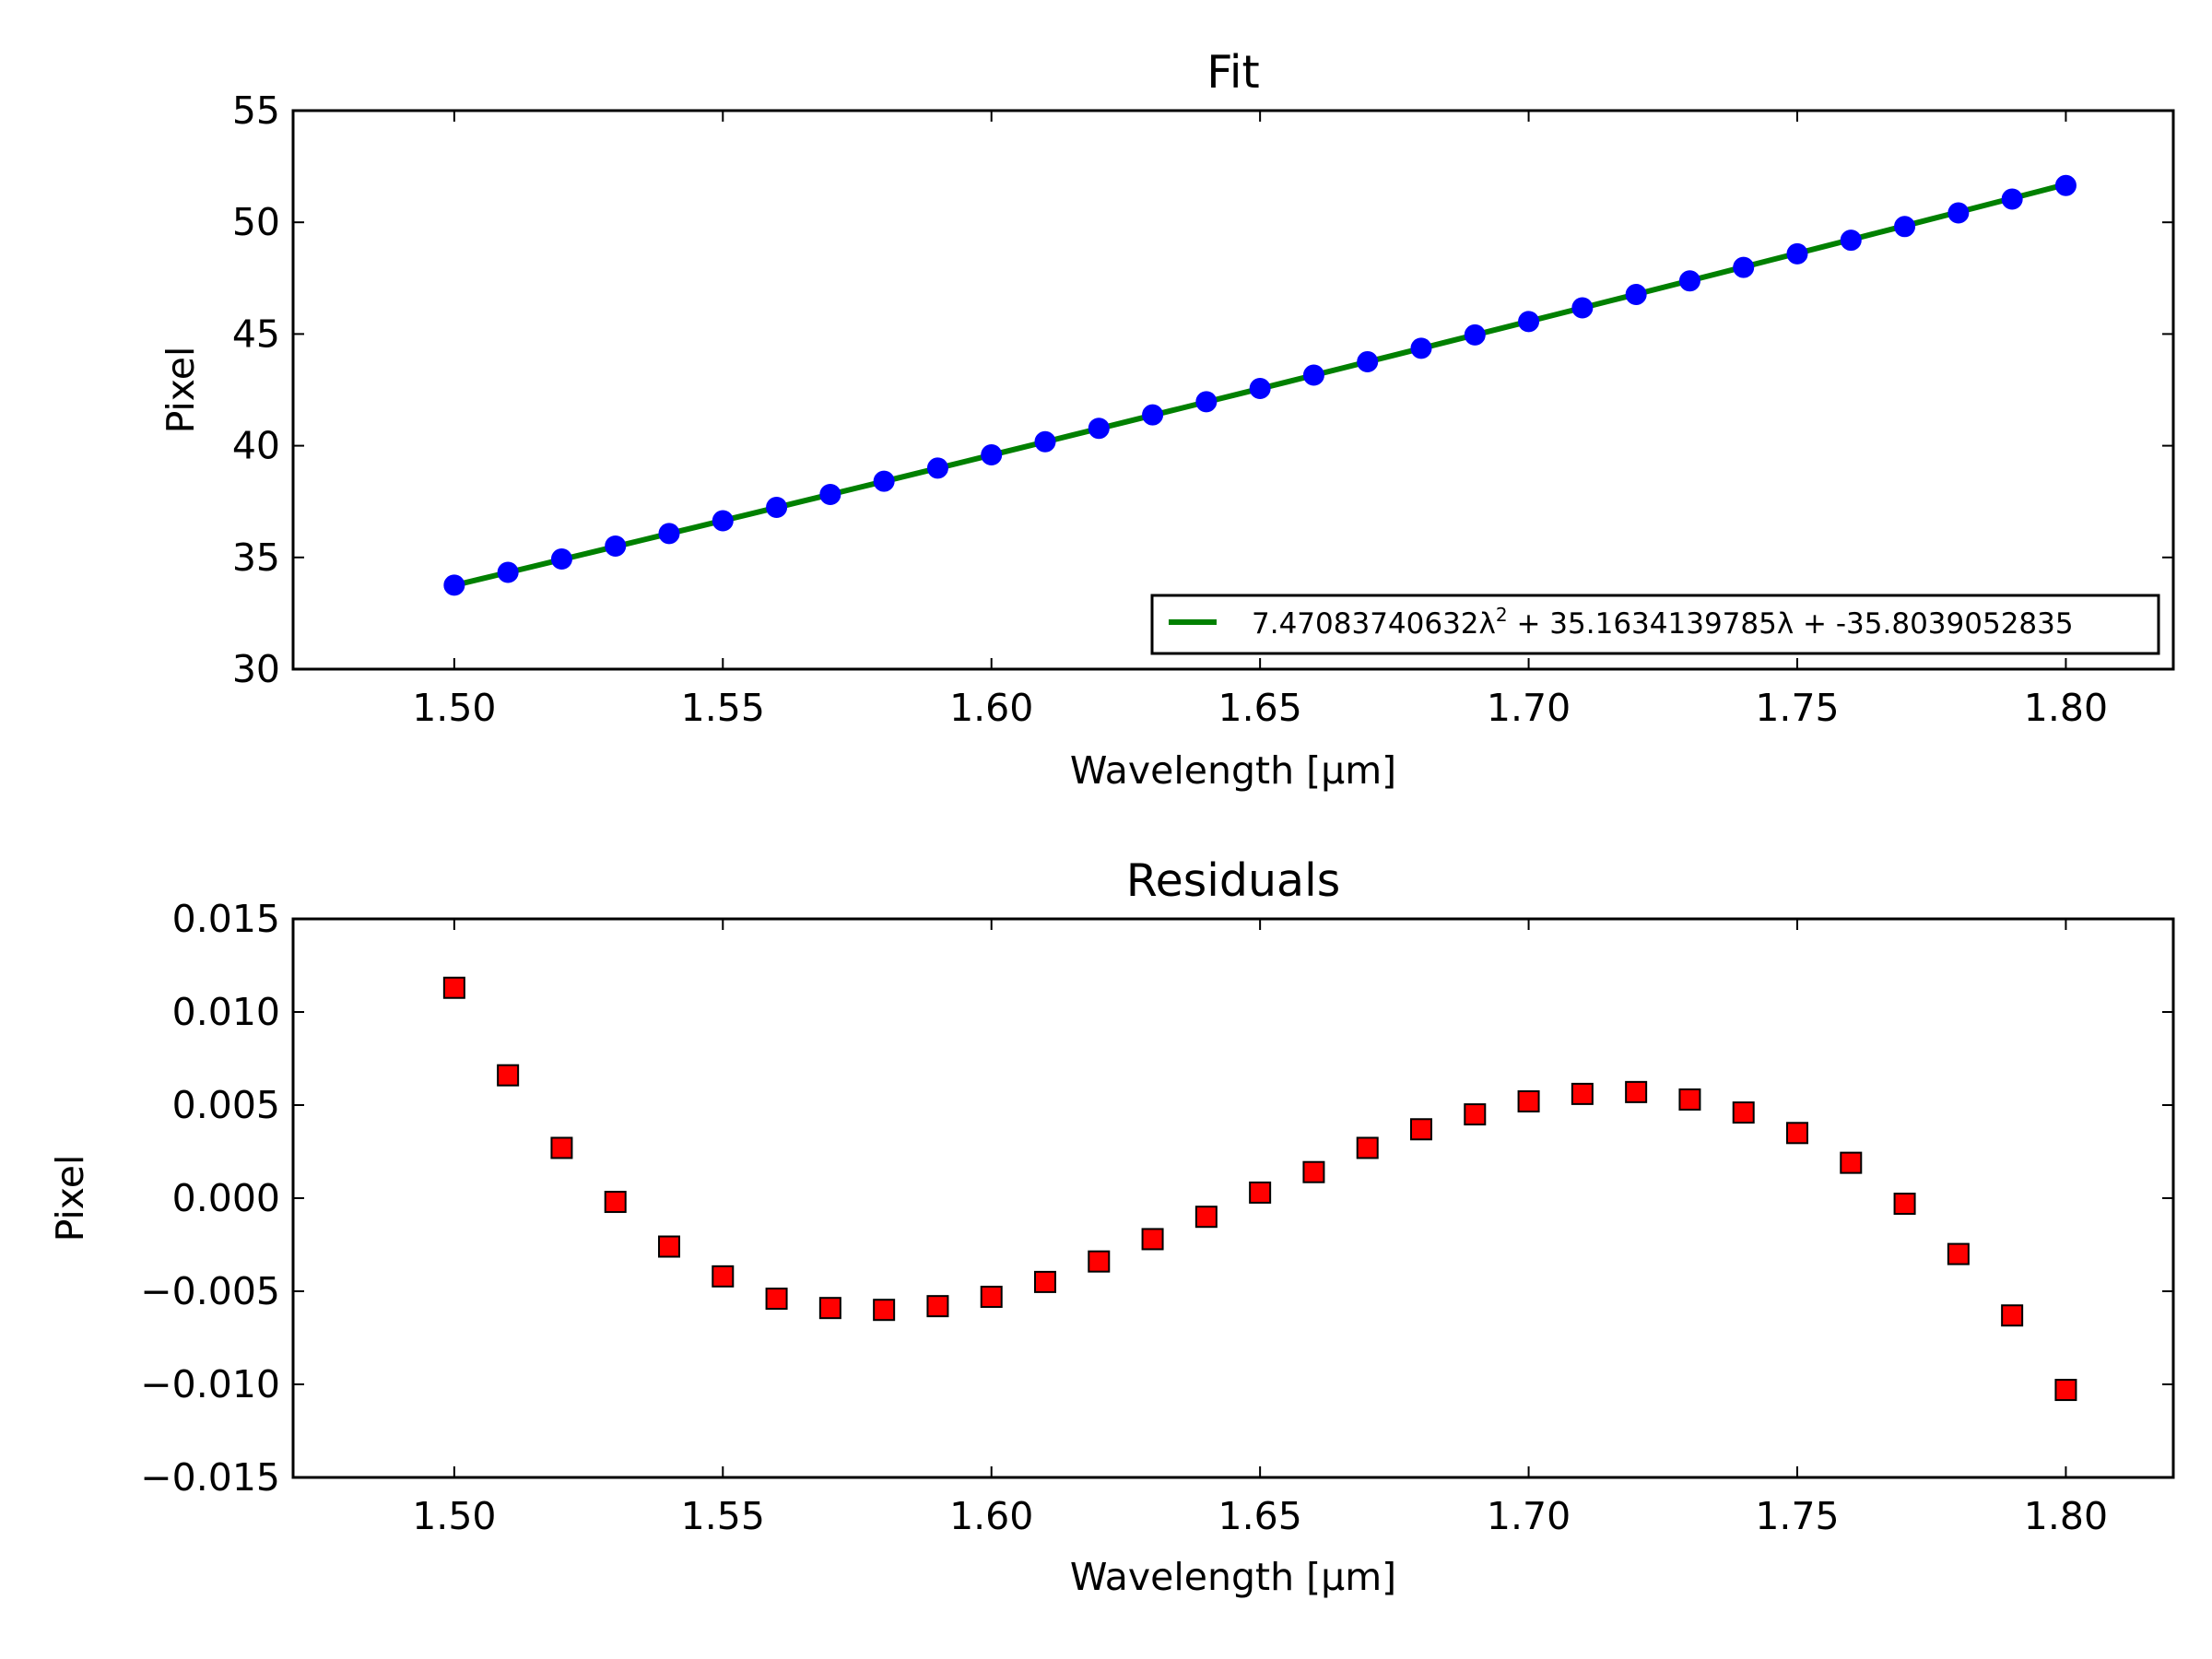 The width and height of the screenshot is (2212, 1659). Describe the element at coordinates (210, 1384) in the screenshot. I see `residuals-ytick-label: −0.010` at that location.